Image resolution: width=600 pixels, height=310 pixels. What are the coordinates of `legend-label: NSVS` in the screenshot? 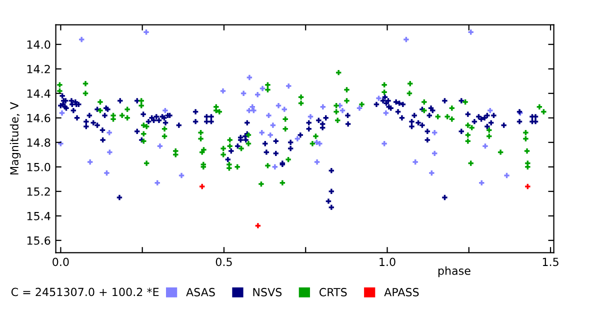 It's located at (267, 292).